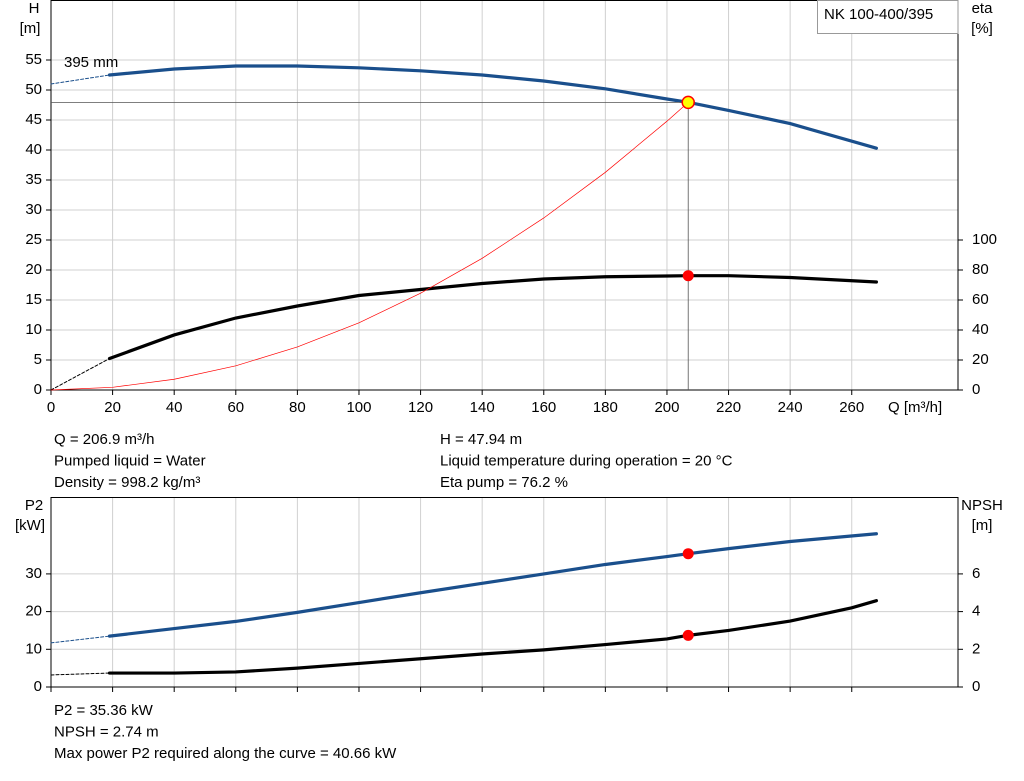  What do you see at coordinates (34, 505) in the screenshot?
I see `y-axis-label: P2` at bounding box center [34, 505].